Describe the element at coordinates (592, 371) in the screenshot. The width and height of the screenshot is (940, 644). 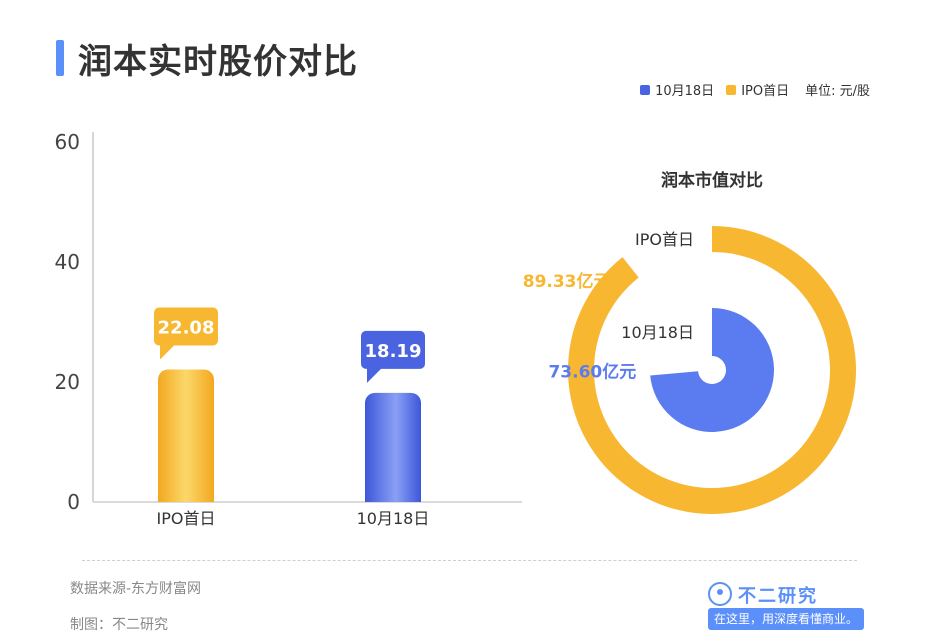
I see `donut-value-label-1: 73.60亿元` at that location.